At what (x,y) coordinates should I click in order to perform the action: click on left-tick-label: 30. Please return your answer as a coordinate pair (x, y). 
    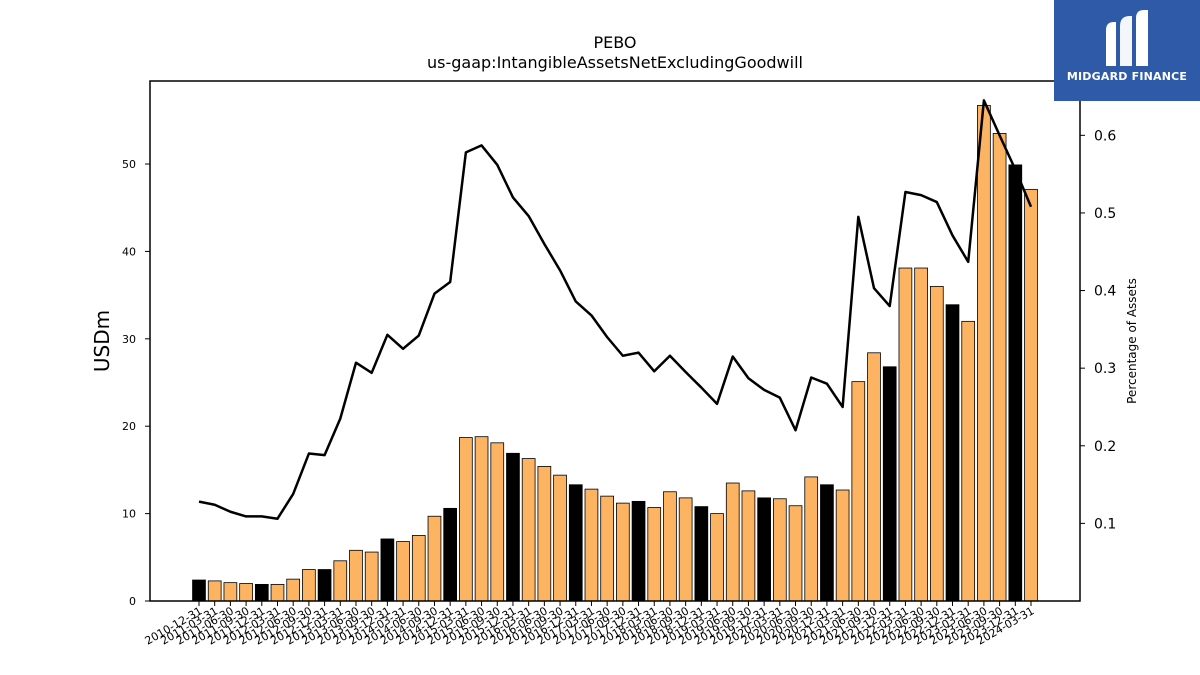
    Looking at the image, I should click on (129, 339).